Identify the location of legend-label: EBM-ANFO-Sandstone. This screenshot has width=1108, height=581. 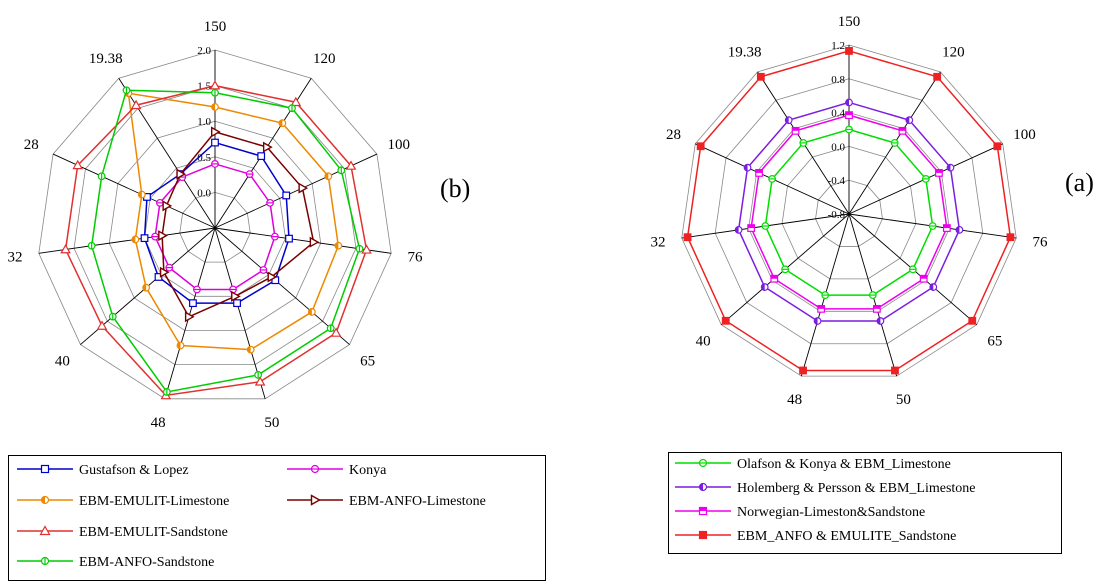
(147, 562).